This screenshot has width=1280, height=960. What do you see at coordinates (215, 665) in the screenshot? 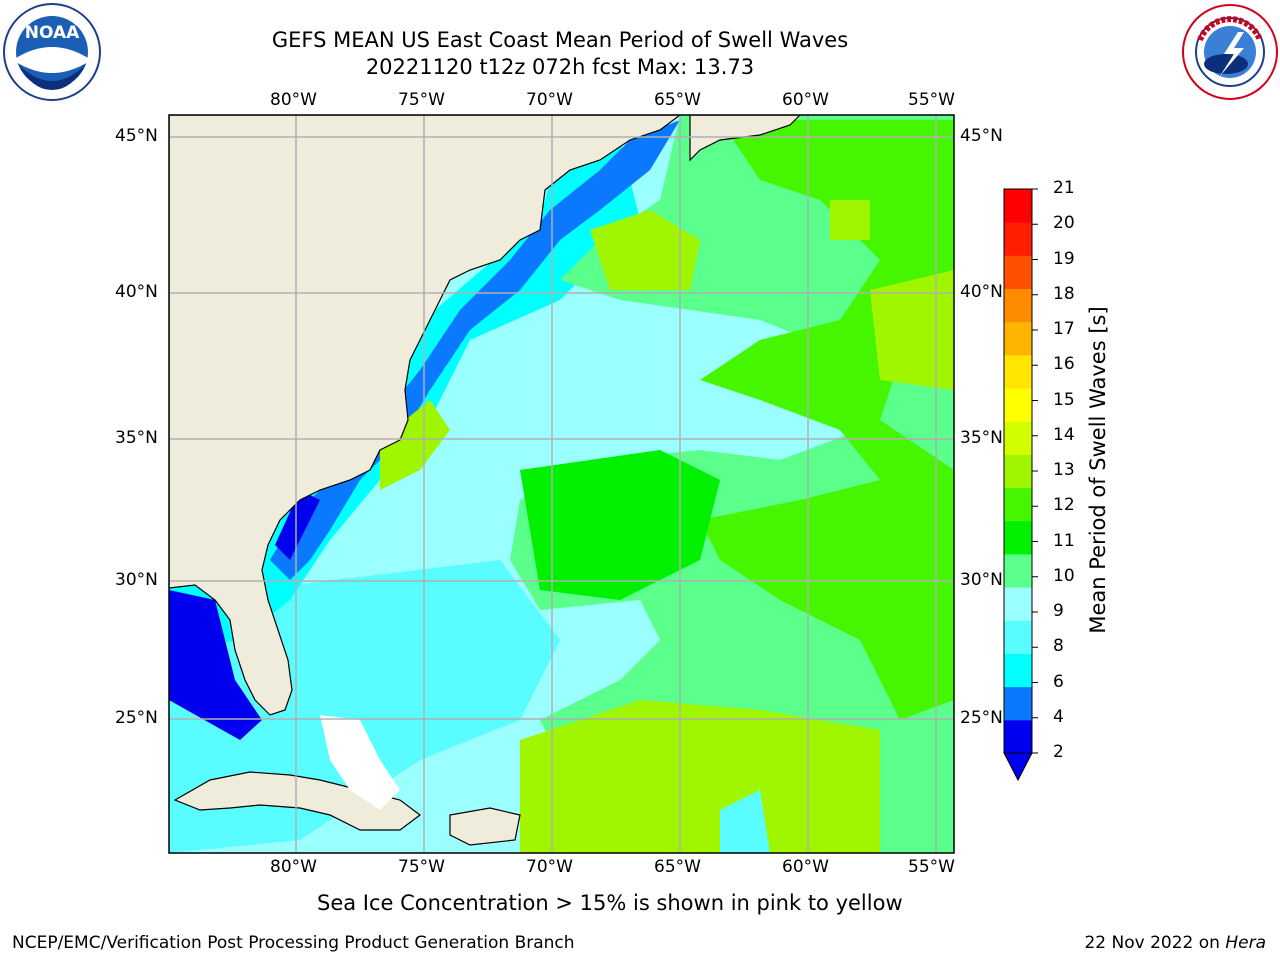
I see `swell-zone-darkblue-gulf` at bounding box center [215, 665].